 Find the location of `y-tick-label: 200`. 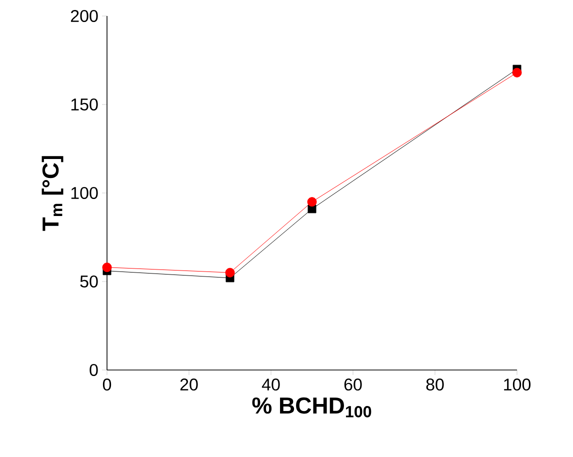

y-tick-label: 200 is located at coordinates (84, 16).